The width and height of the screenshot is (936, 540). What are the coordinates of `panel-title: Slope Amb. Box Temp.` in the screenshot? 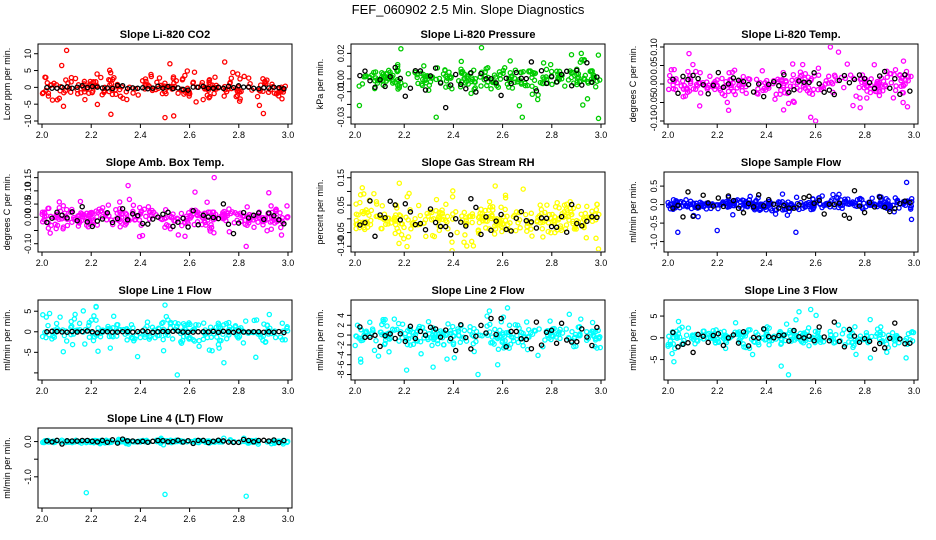 It's located at (165, 163).